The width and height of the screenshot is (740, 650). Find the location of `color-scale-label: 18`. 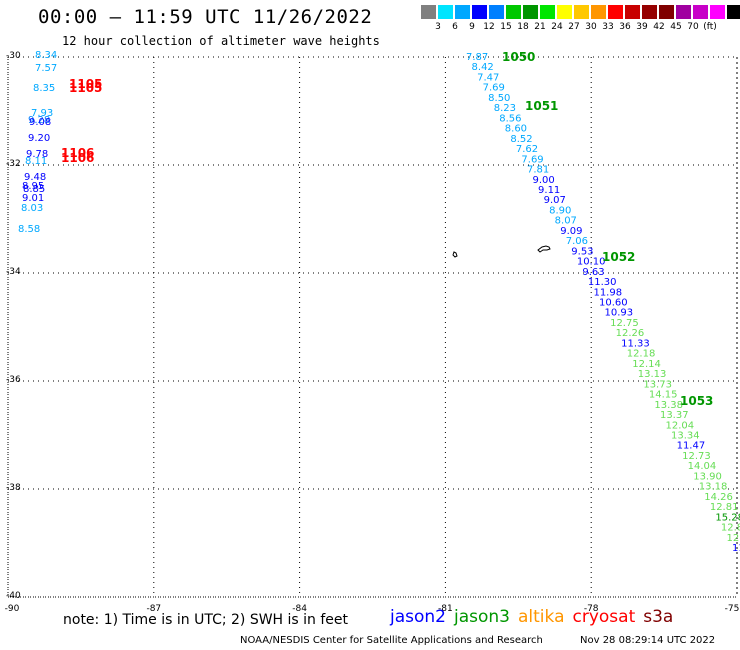

color-scale-label: 18 is located at coordinates (523, 27).